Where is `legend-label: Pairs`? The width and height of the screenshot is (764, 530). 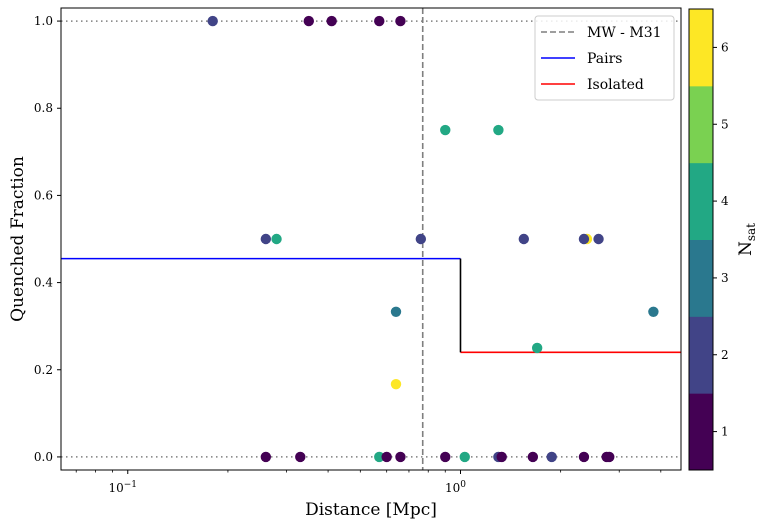 legend-label: Pairs is located at coordinates (605, 59).